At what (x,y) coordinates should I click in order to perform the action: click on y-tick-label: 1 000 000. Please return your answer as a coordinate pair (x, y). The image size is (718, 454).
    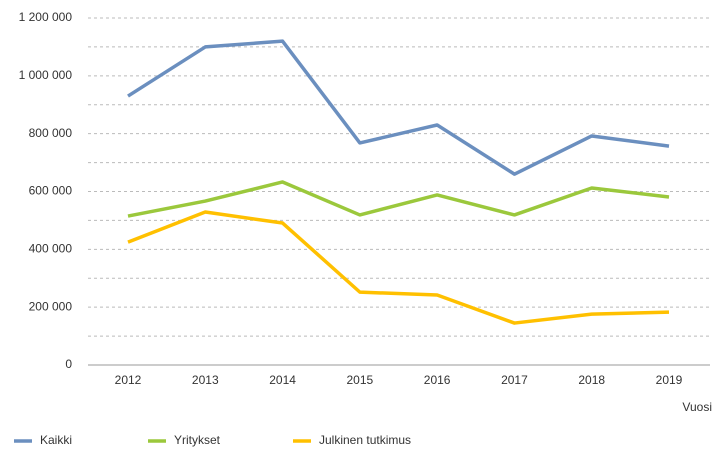
    Looking at the image, I should click on (46, 75).